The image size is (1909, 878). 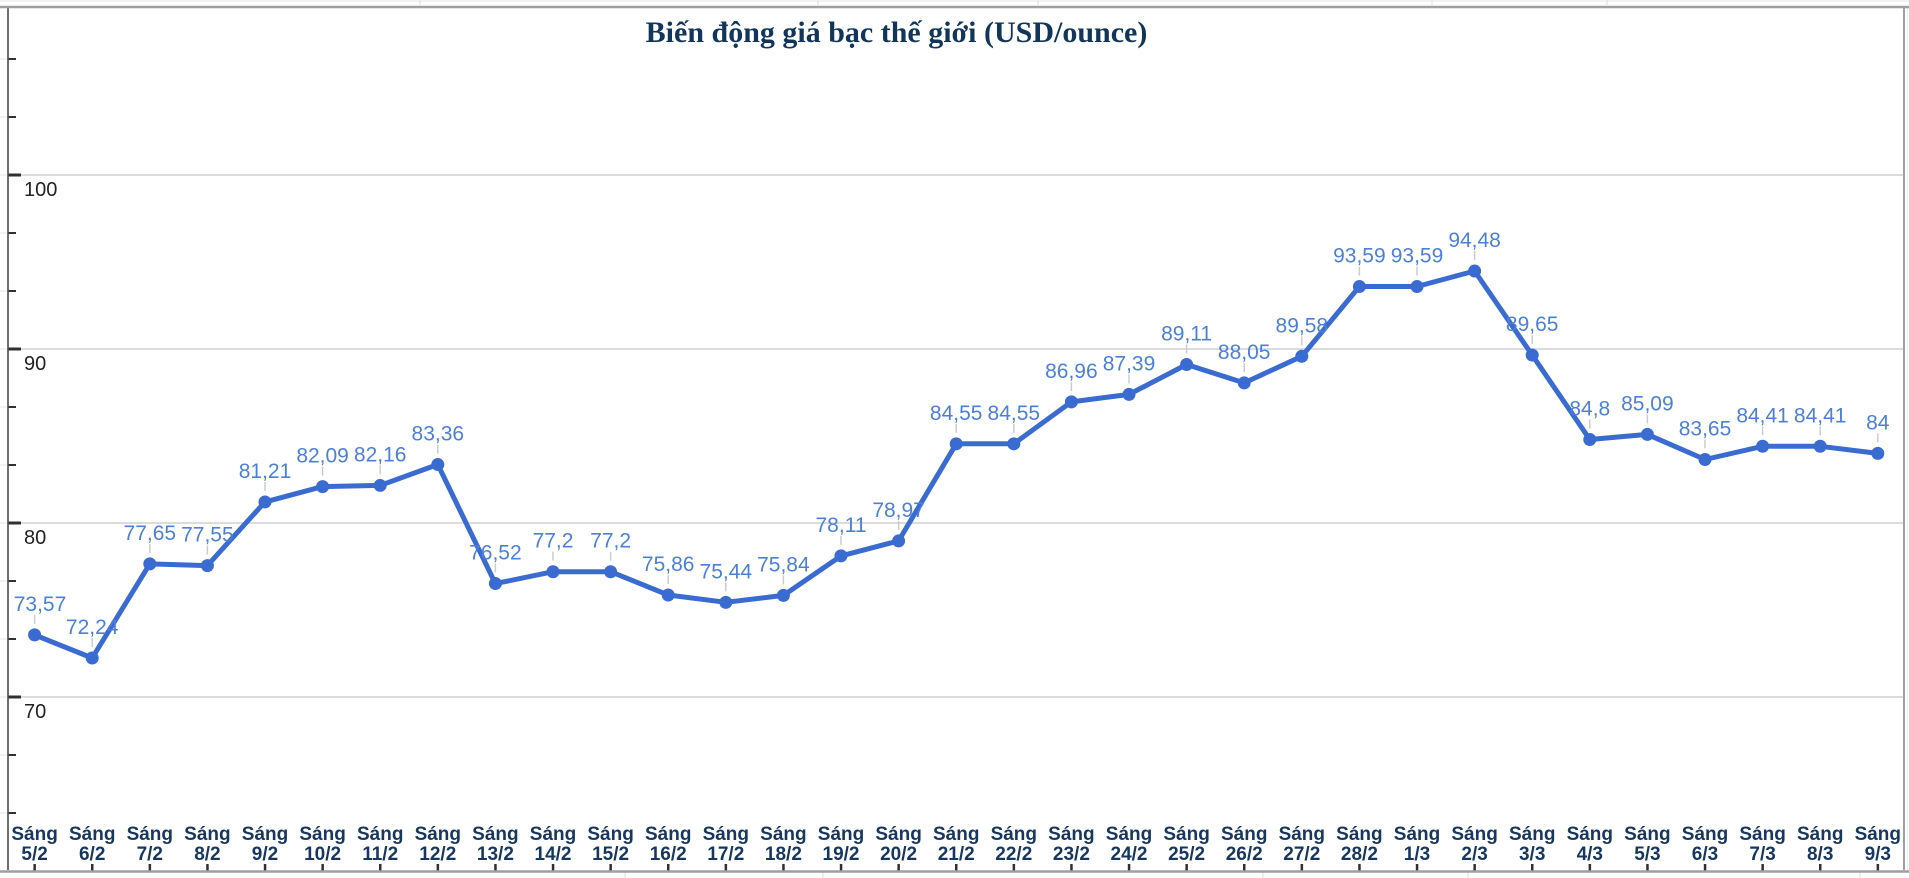 I want to click on x-axis-label-date: 25/2, so click(x=1186, y=854).